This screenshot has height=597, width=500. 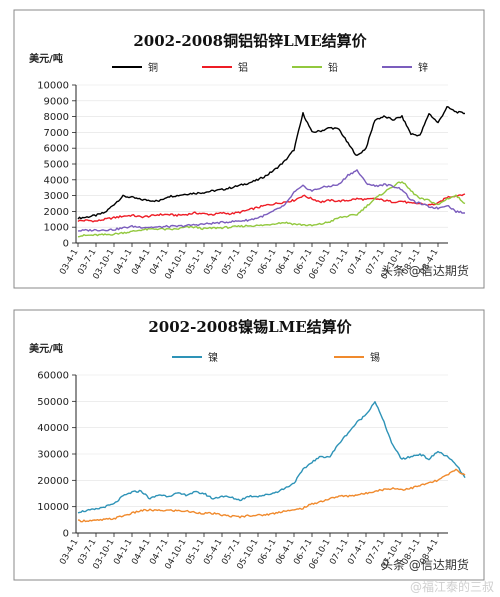 I want to click on series-line-锡, so click(x=271, y=495).